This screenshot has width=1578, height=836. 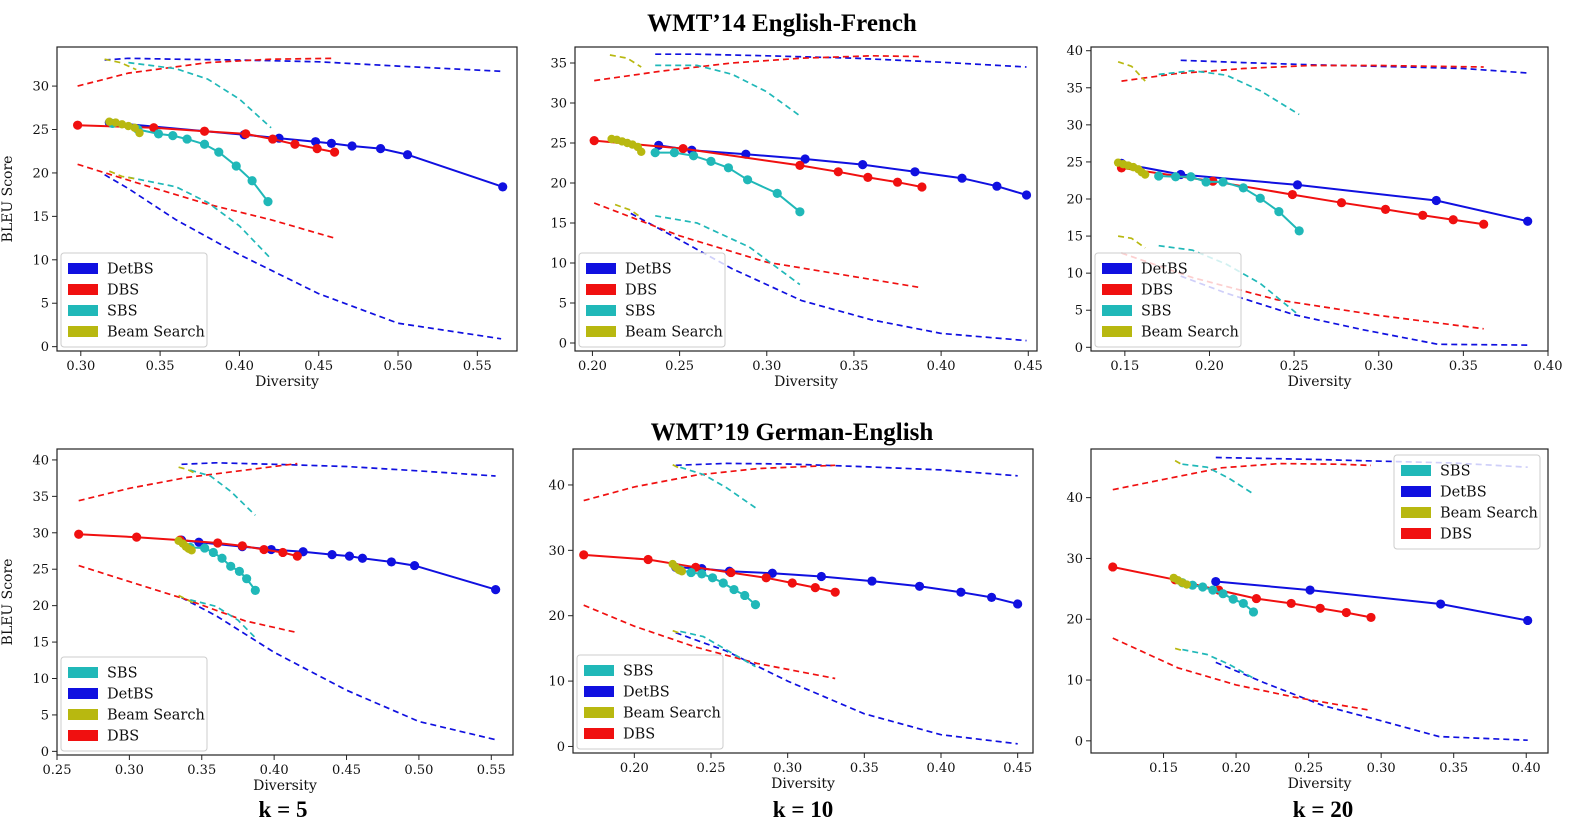 What do you see at coordinates (57, 770) in the screenshot?
I see `x-tick-label: 0.25` at bounding box center [57, 770].